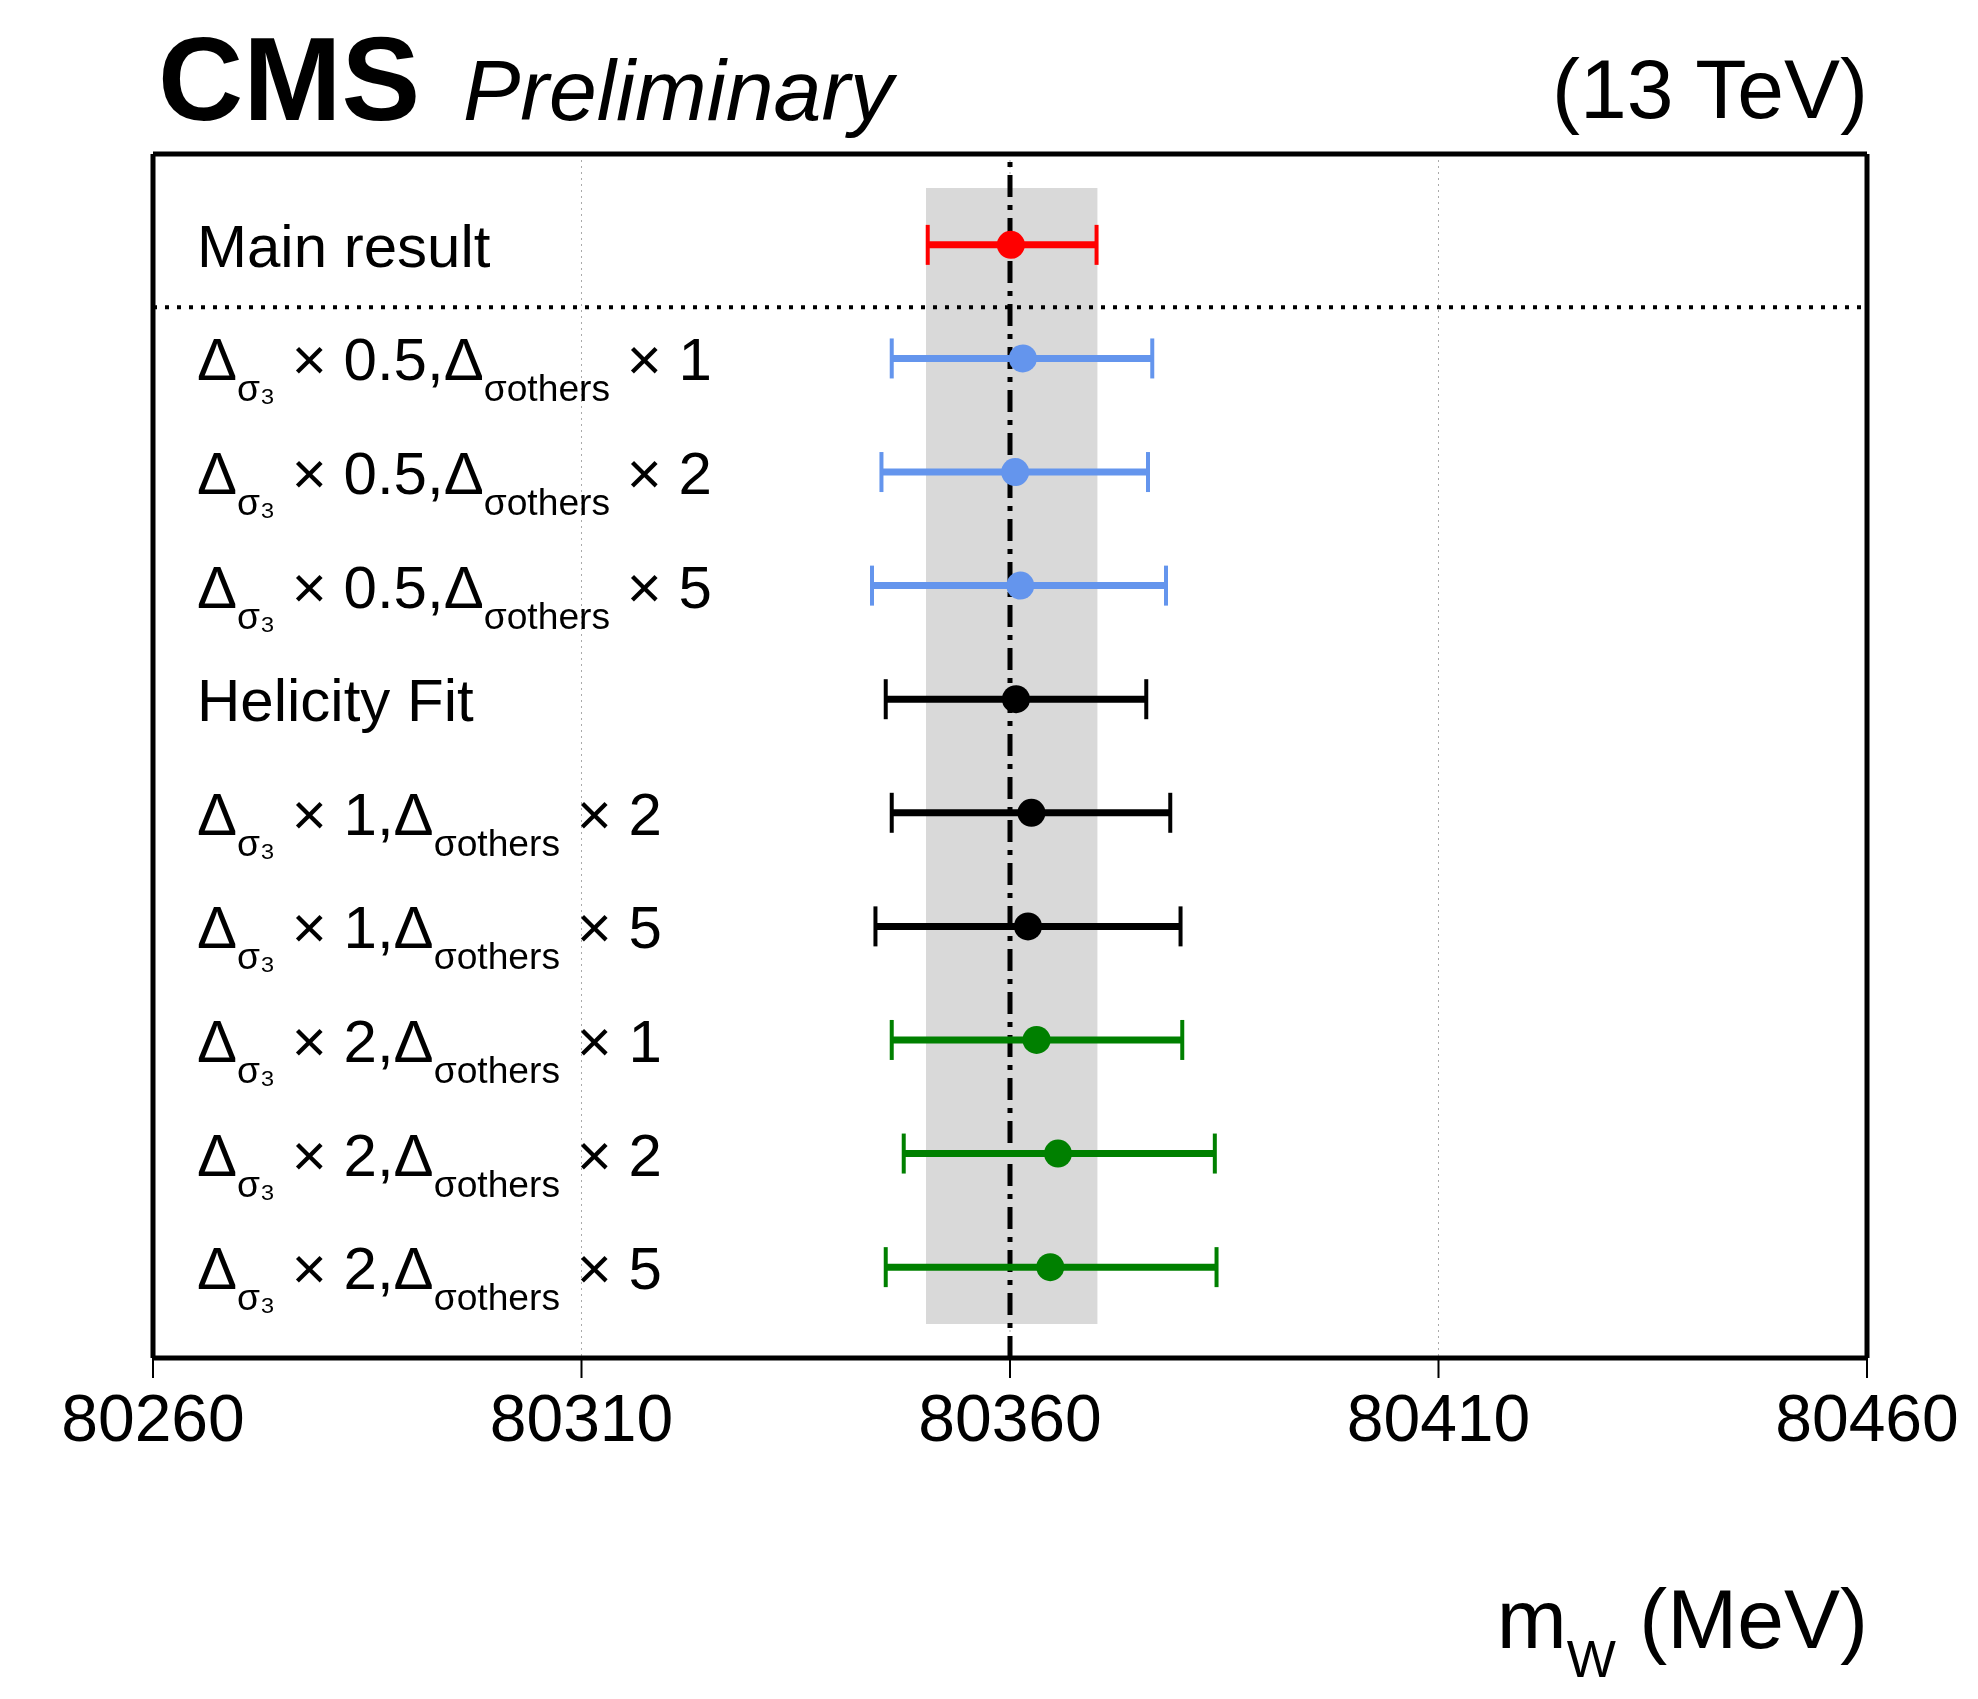 This screenshot has height=1699, width=1978. Describe the element at coordinates (1867, 1417) in the screenshot. I see `x-tick-label: 80460` at that location.